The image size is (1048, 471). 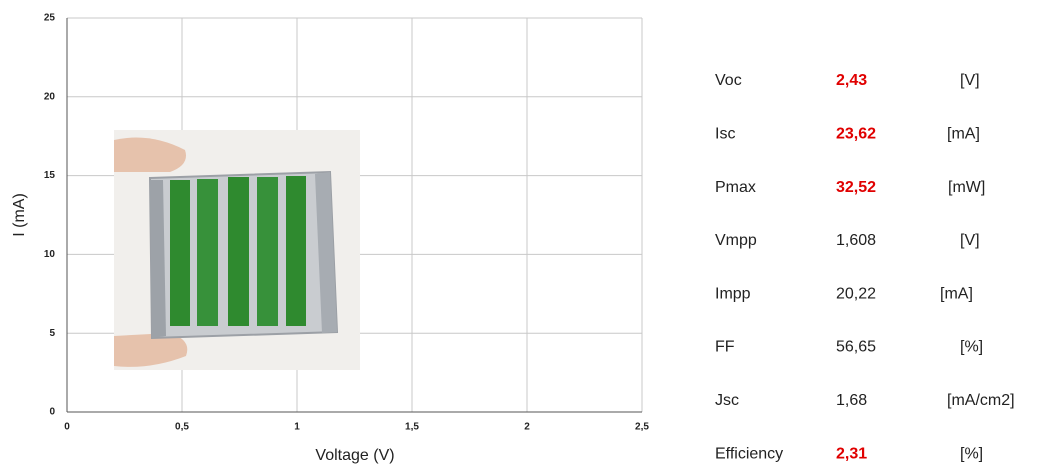 I want to click on y-tick-label: 25, so click(x=50, y=18).